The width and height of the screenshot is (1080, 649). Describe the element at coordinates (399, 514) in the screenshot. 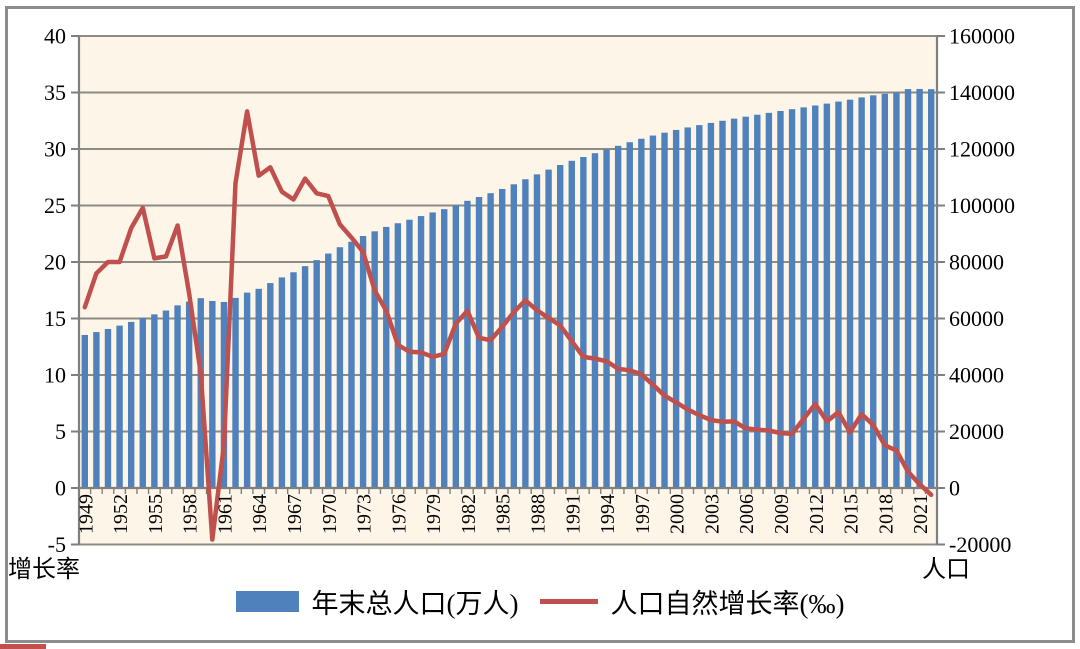

I see `x-axis-year-label: 1976` at that location.